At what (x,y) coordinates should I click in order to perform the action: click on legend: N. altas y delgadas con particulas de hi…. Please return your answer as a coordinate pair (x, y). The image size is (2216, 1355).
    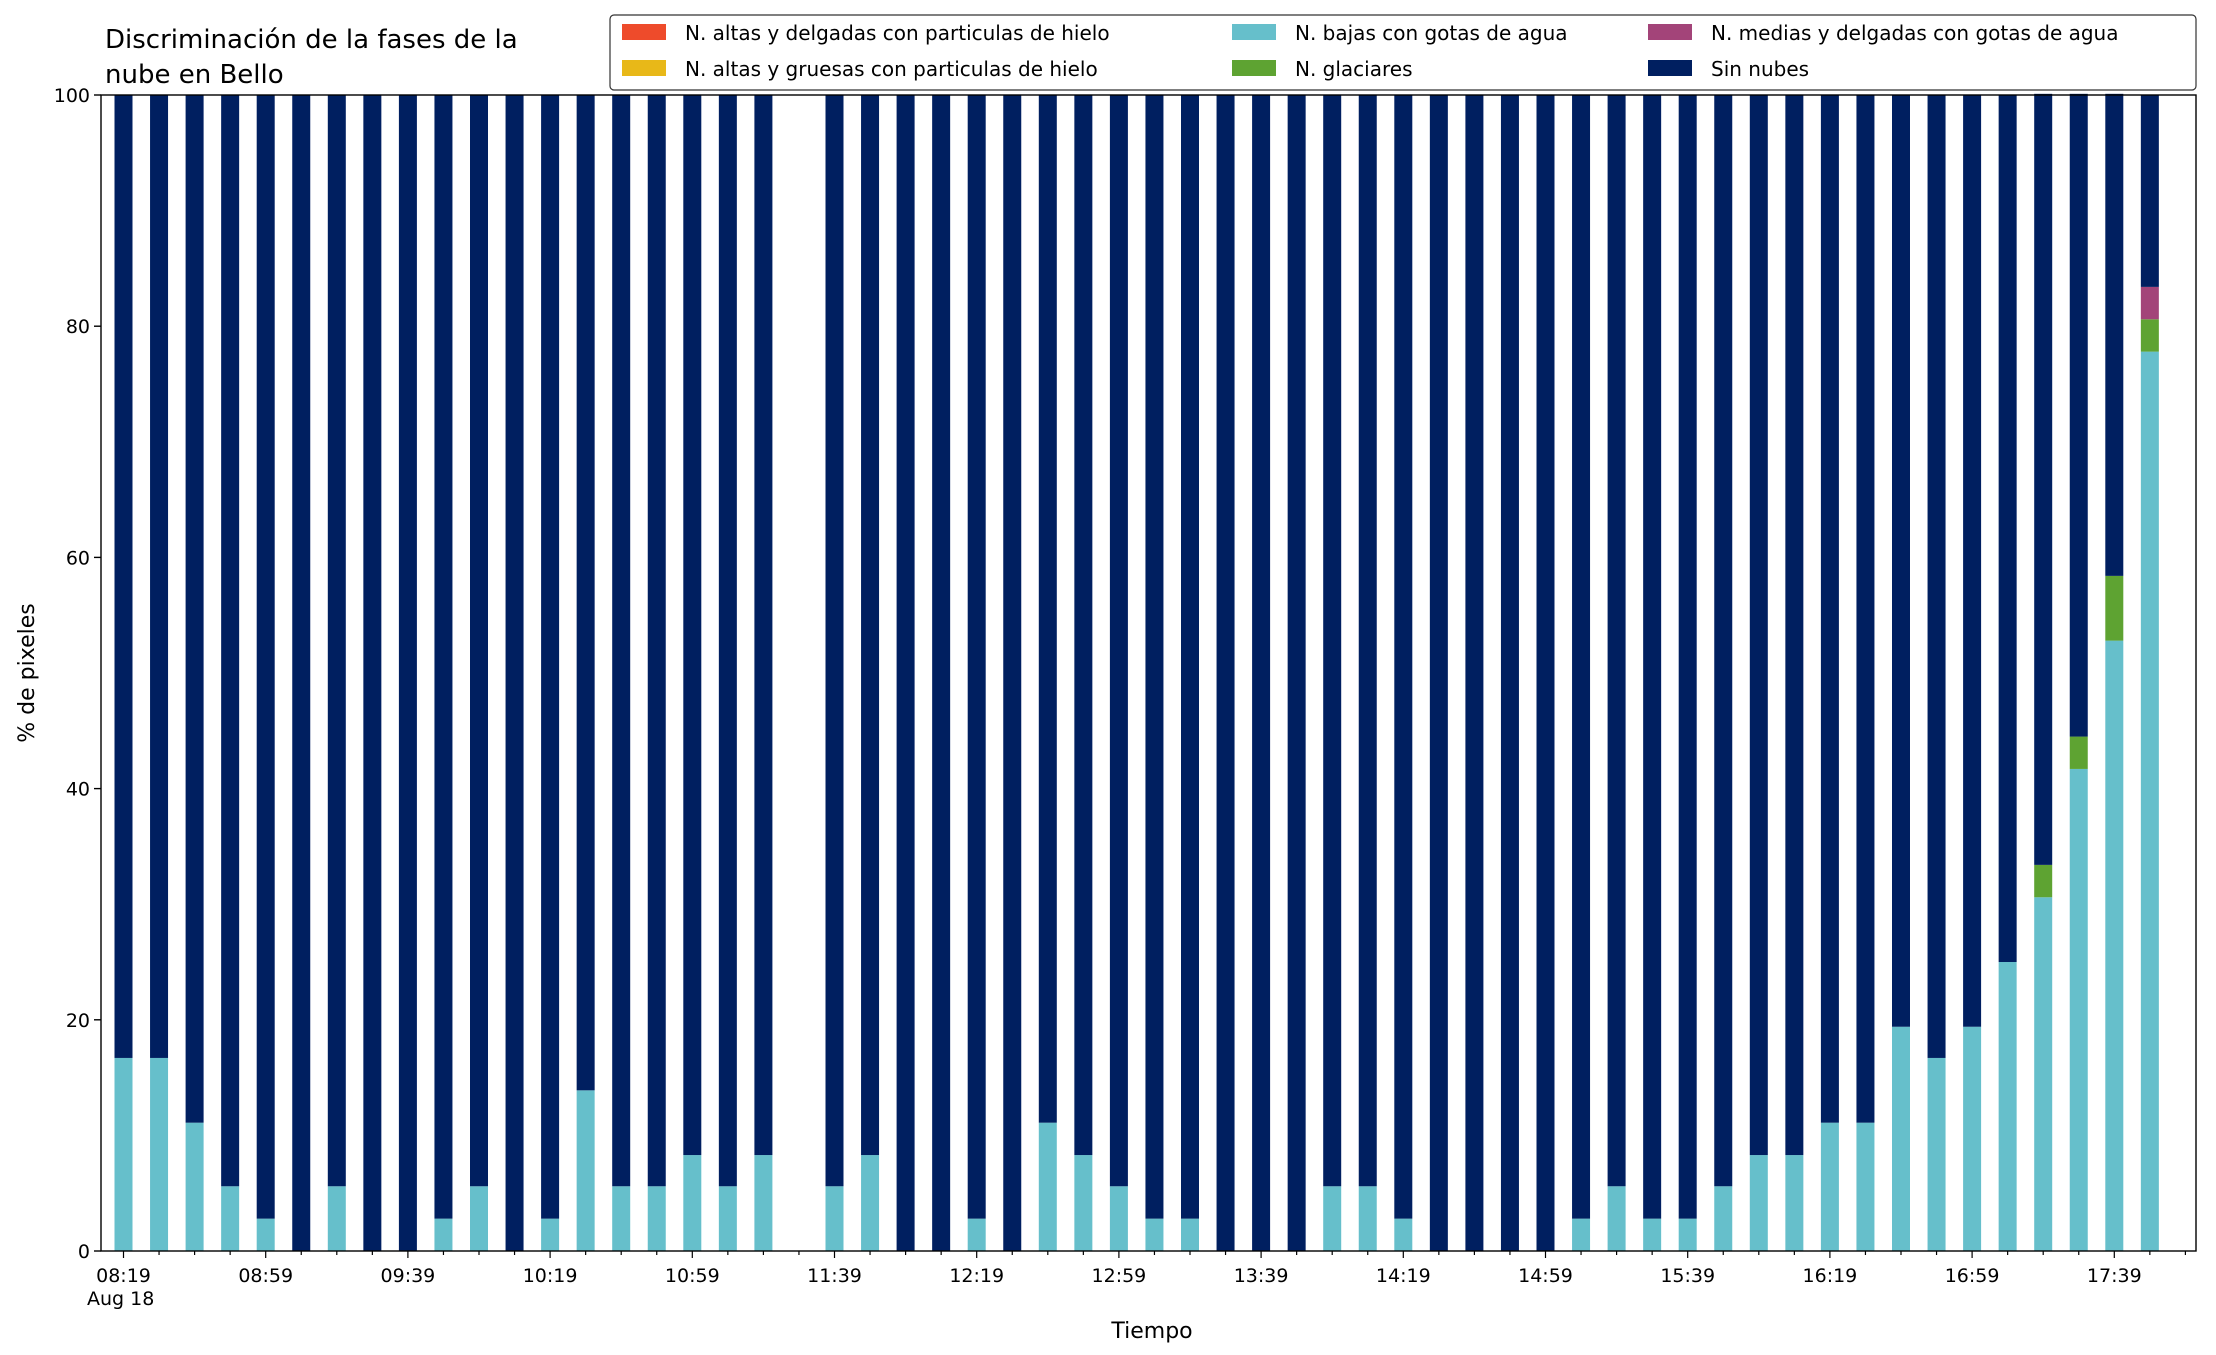
    Looking at the image, I should click on (1403, 52).